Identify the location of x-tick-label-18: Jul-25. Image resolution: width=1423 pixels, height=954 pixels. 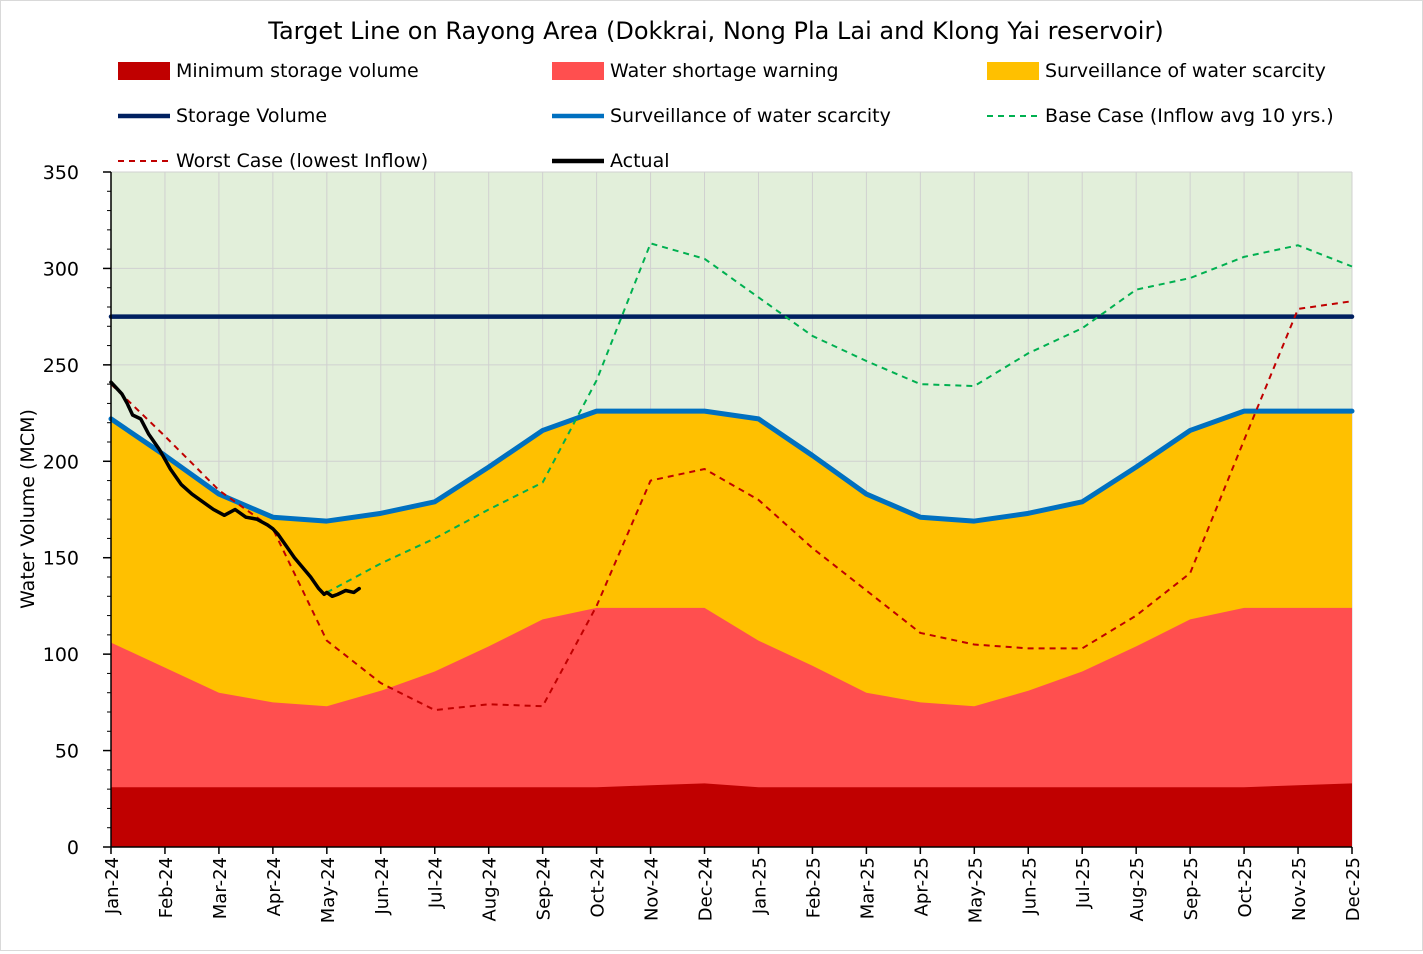
(1083, 883).